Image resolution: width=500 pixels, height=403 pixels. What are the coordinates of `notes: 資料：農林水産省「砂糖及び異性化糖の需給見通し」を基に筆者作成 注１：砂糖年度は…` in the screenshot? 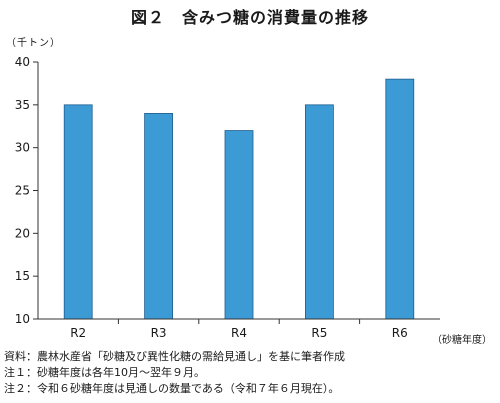 It's located at (174, 373).